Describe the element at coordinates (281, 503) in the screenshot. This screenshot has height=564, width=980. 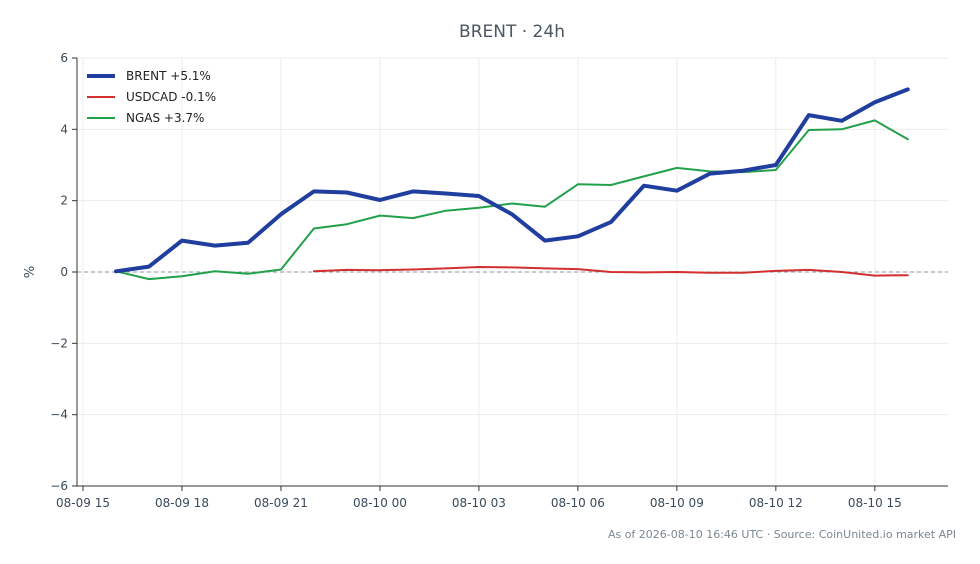
I see `x-tick-label: 08-09 21` at that location.